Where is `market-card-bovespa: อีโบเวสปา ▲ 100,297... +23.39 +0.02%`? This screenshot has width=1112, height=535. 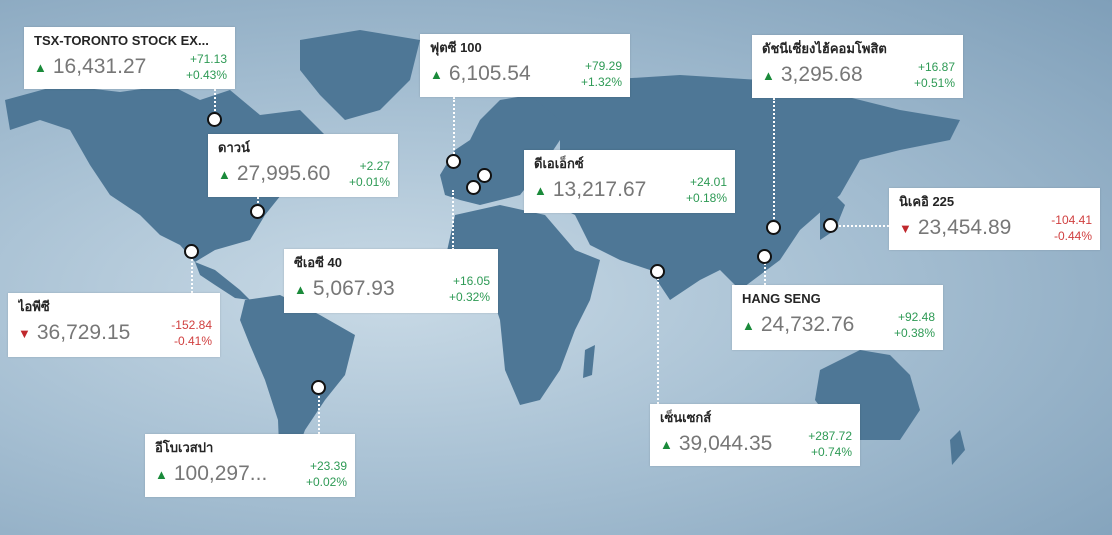
market-card-bovespa: อีโบเวสปา ▲ 100,297... +23.39 +0.02% is located at coordinates (250, 465).